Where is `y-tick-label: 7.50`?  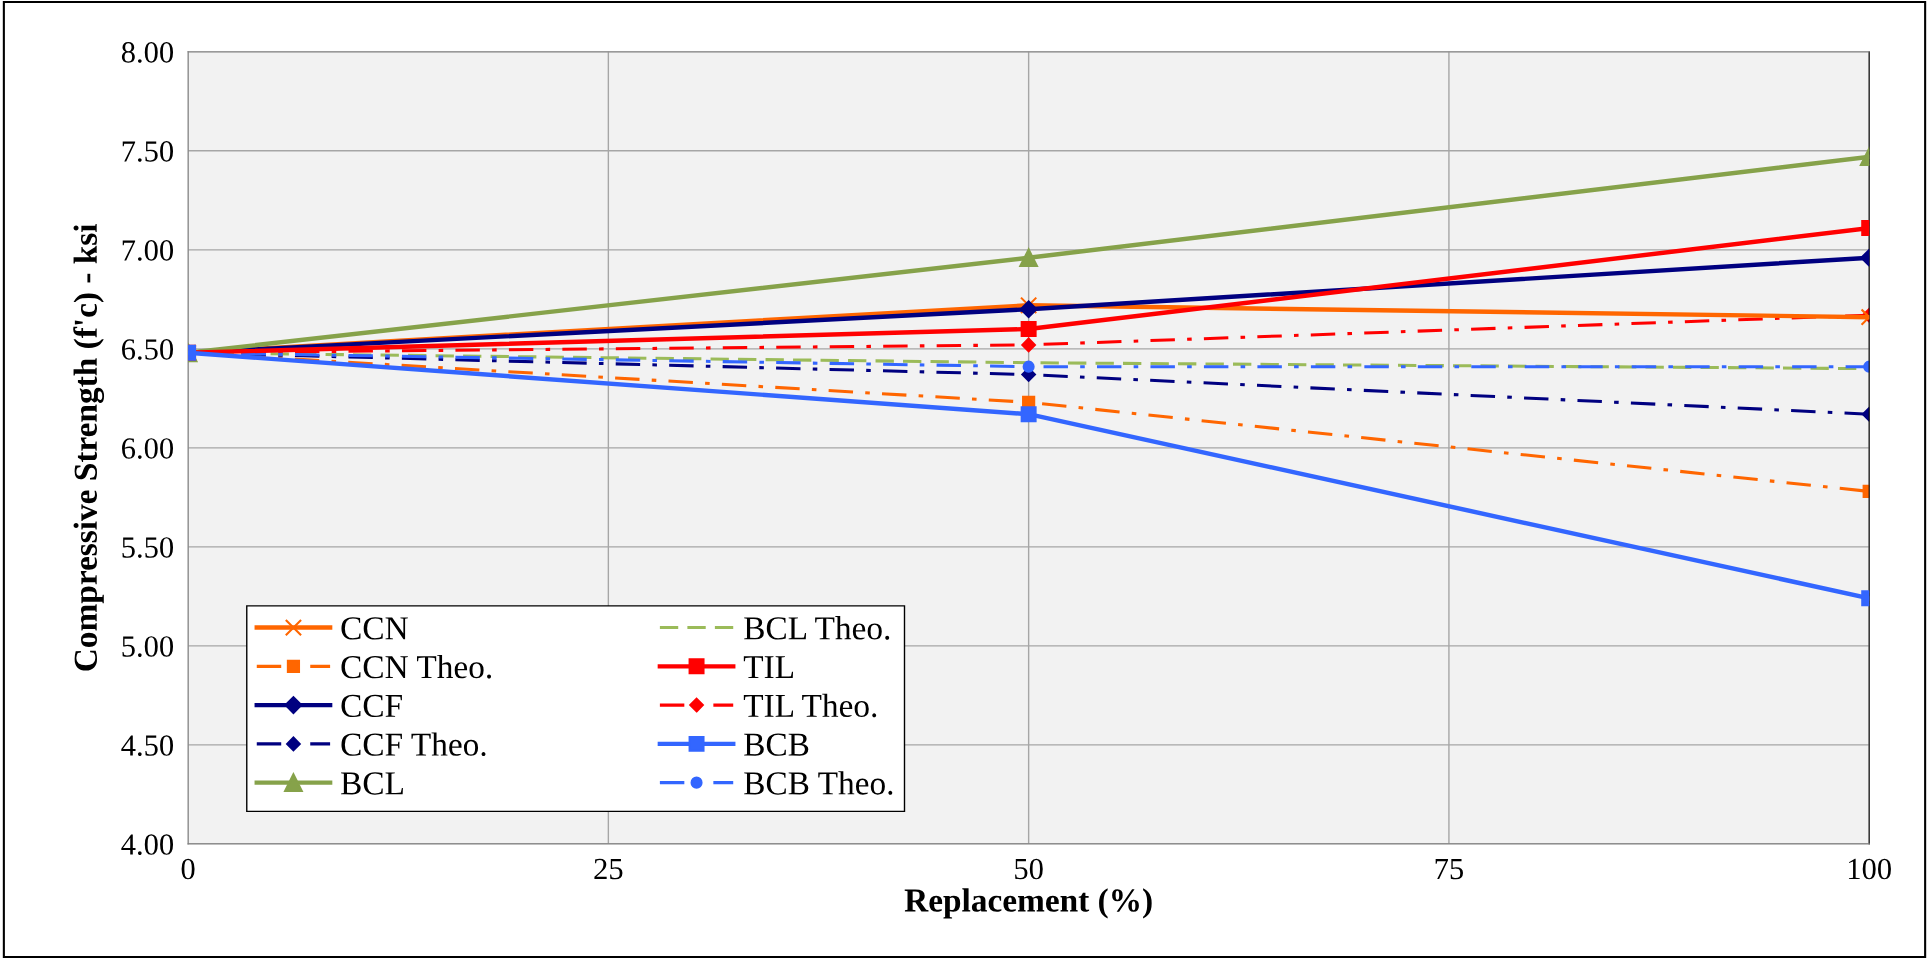 y-tick-label: 7.50 is located at coordinates (148, 151).